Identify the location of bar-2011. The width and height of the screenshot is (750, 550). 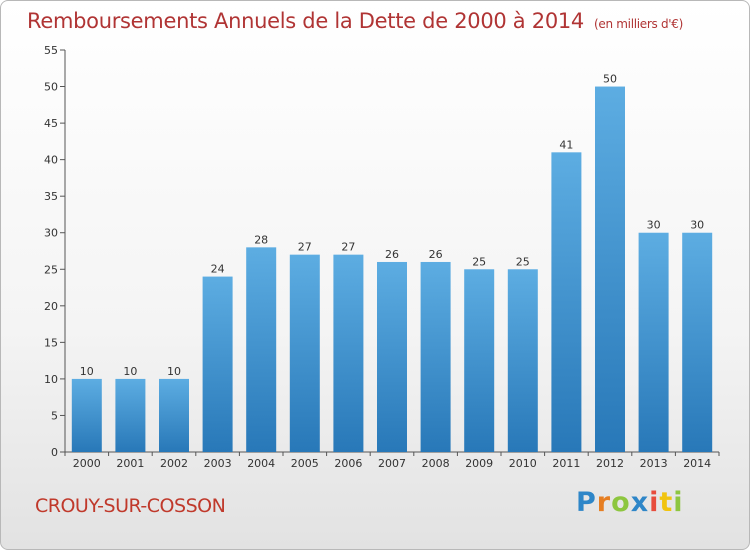
(566, 302).